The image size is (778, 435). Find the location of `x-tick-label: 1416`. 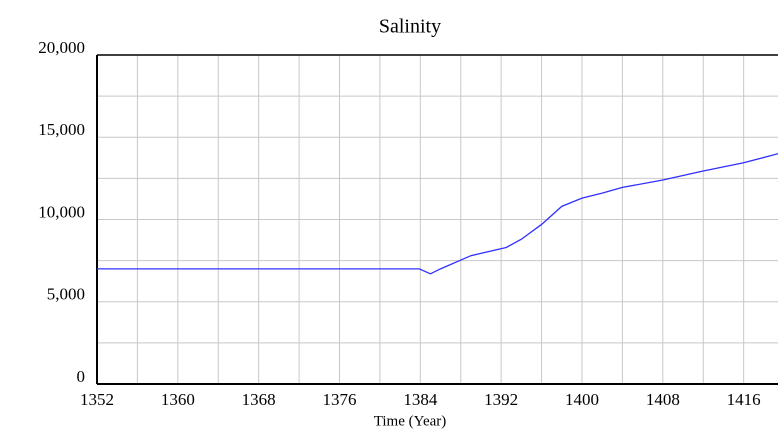

x-tick-label: 1416 is located at coordinates (744, 399).